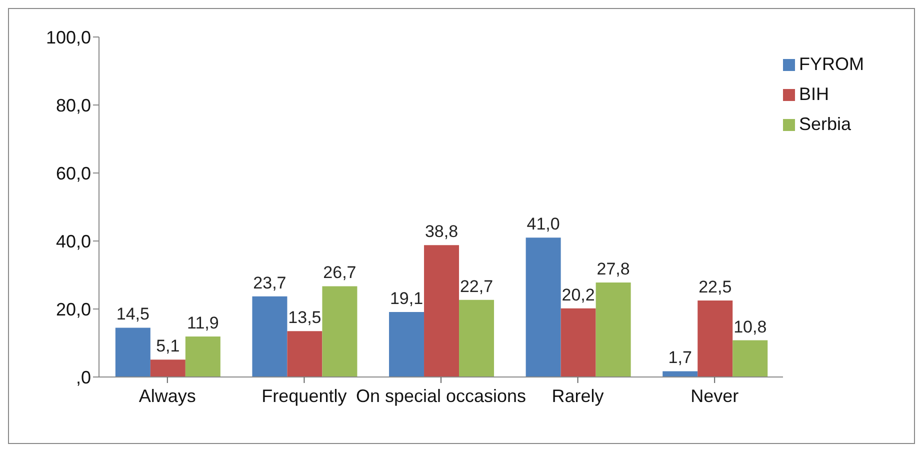 The width and height of the screenshot is (923, 452). What do you see at coordinates (168, 346) in the screenshot?
I see `data-label: 5,1` at bounding box center [168, 346].